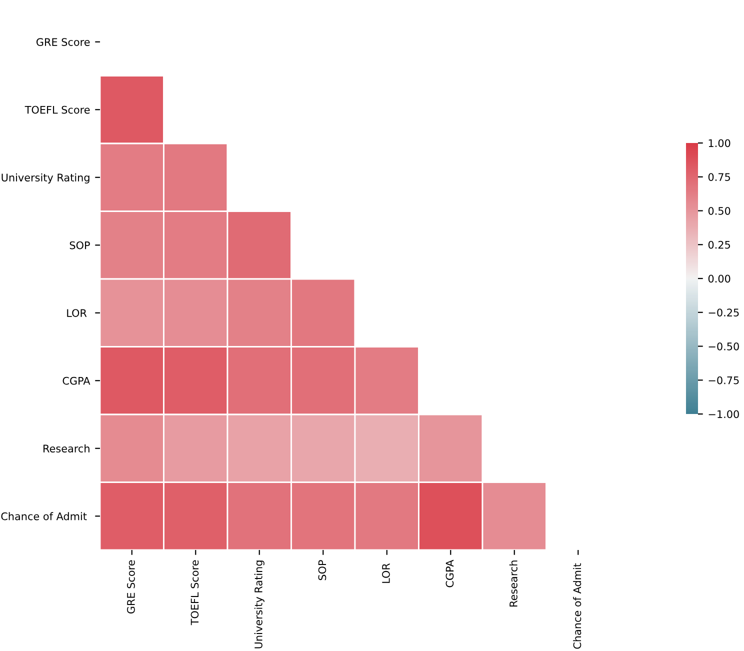 This screenshot has height=651, width=744. Describe the element at coordinates (386, 573) in the screenshot. I see `x-tick-label: LOR` at that location.